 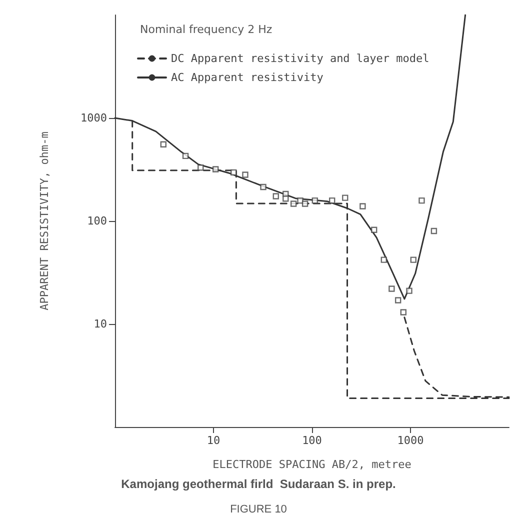 What do you see at coordinates (100, 324) in the screenshot?
I see `y-tick-label: 10` at bounding box center [100, 324].